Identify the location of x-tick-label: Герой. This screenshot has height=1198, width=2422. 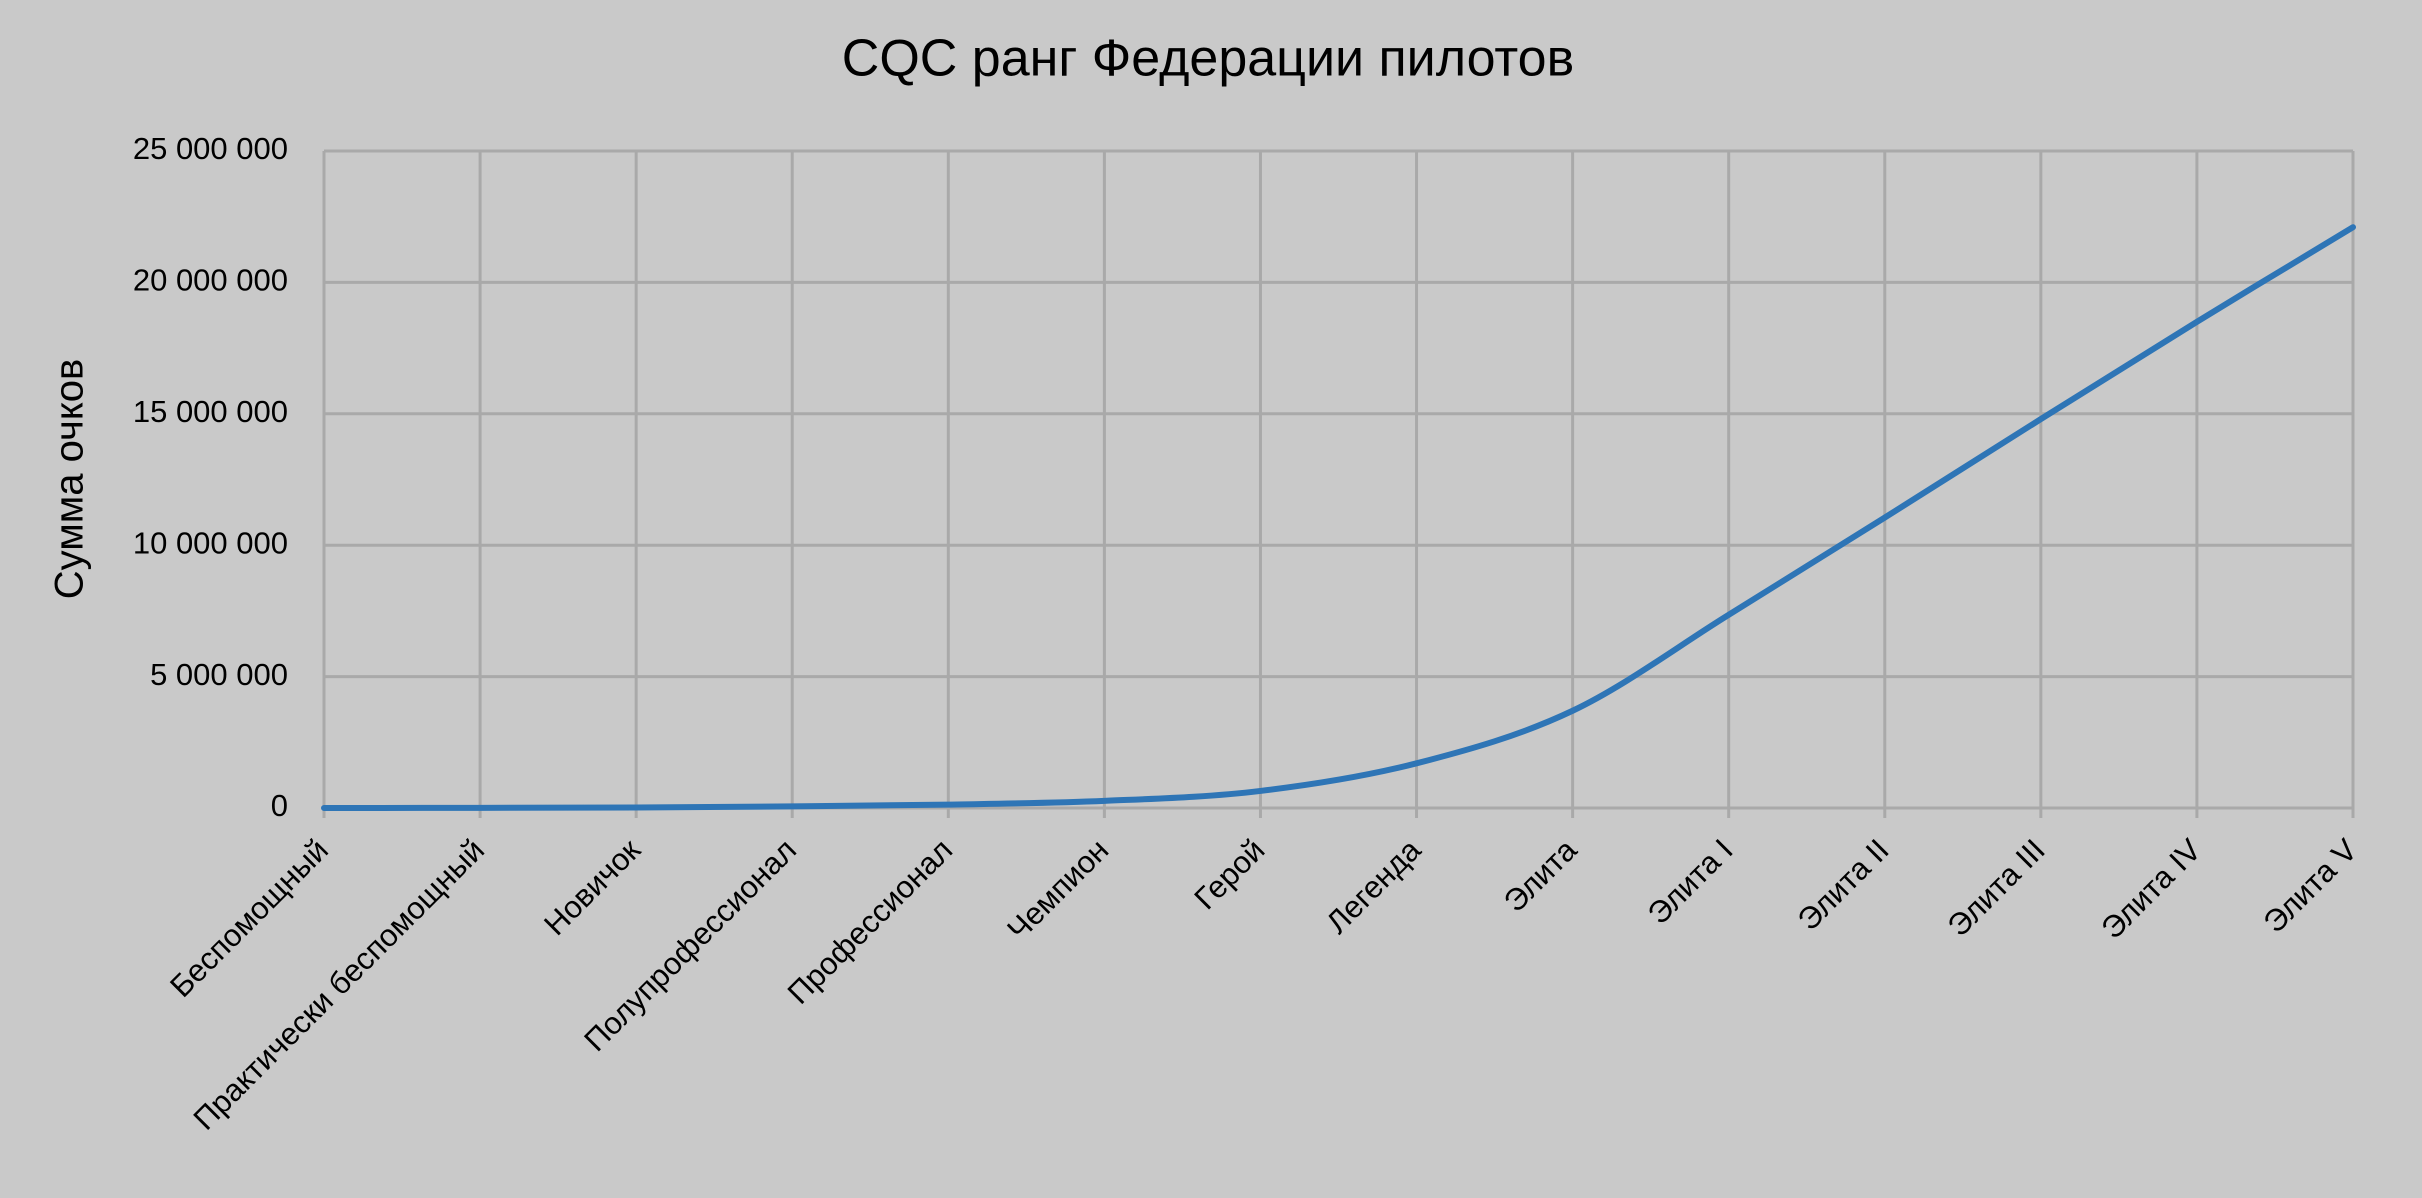
(1229, 874).